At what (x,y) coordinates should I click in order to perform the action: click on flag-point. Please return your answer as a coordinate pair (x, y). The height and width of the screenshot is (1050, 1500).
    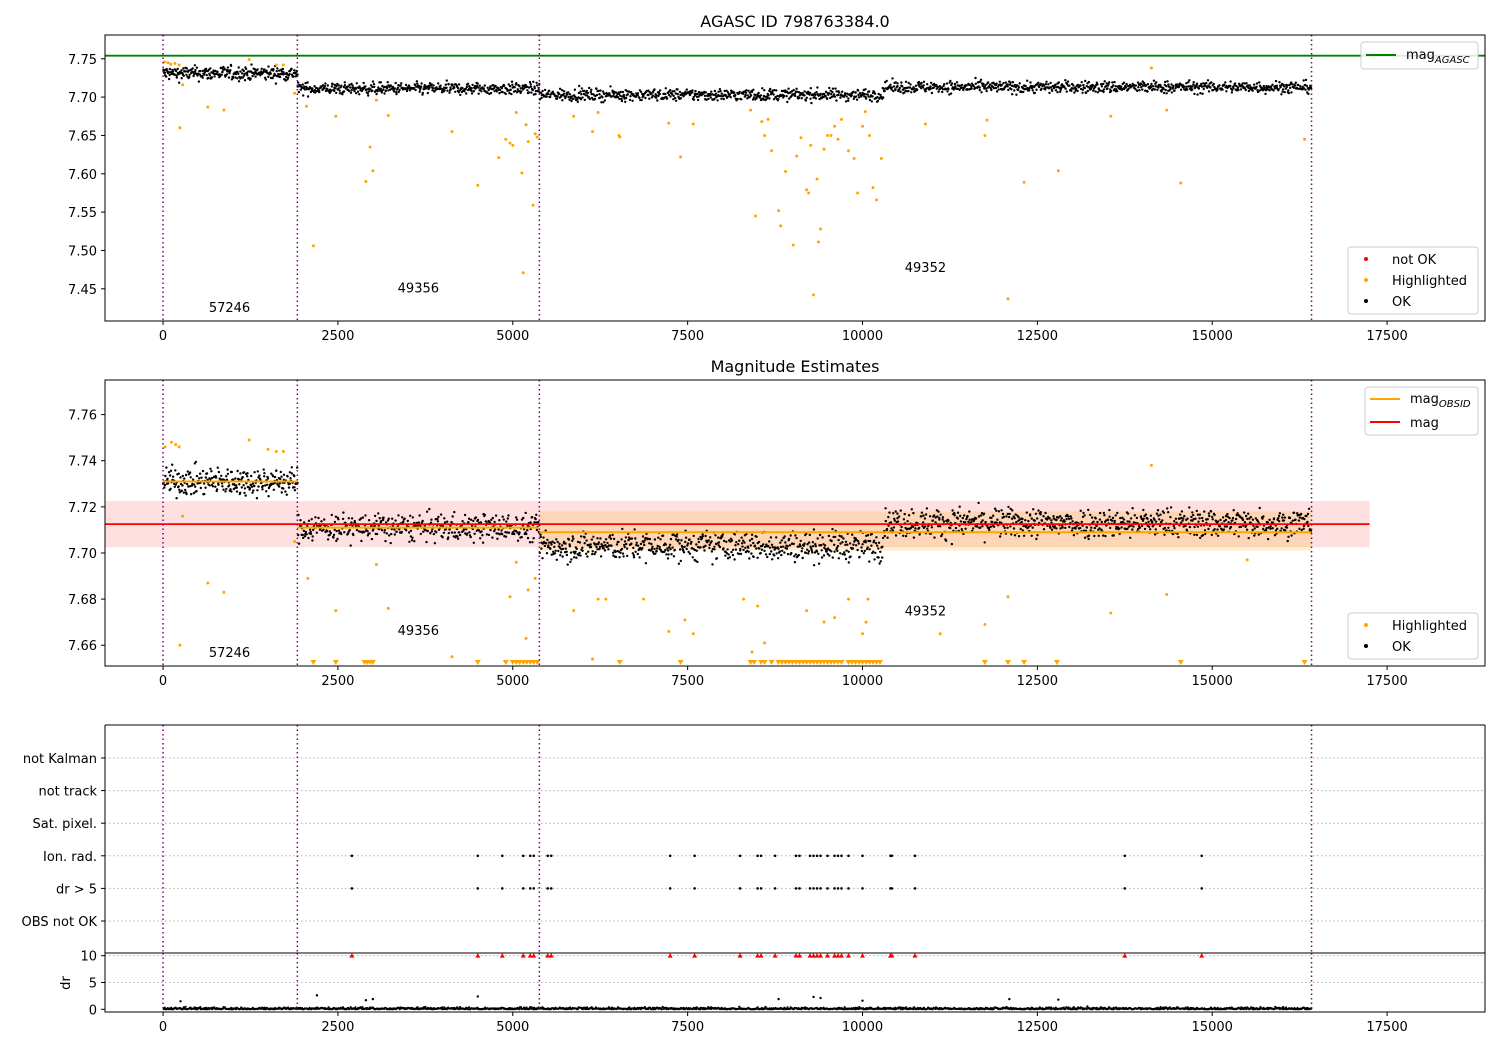
    Looking at the image, I should click on (810, 856).